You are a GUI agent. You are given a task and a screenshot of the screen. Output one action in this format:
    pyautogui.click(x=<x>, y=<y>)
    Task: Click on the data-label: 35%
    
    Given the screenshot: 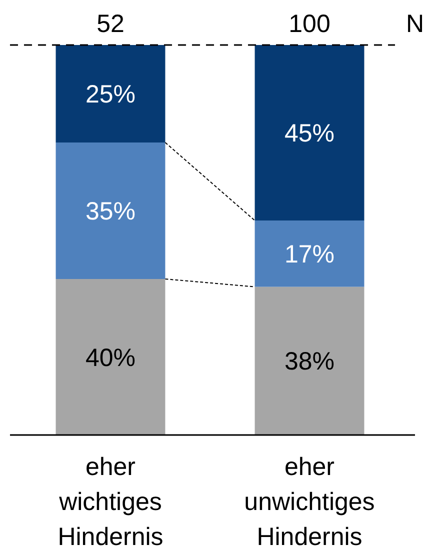 What is the action you would take?
    pyautogui.click(x=110, y=212)
    